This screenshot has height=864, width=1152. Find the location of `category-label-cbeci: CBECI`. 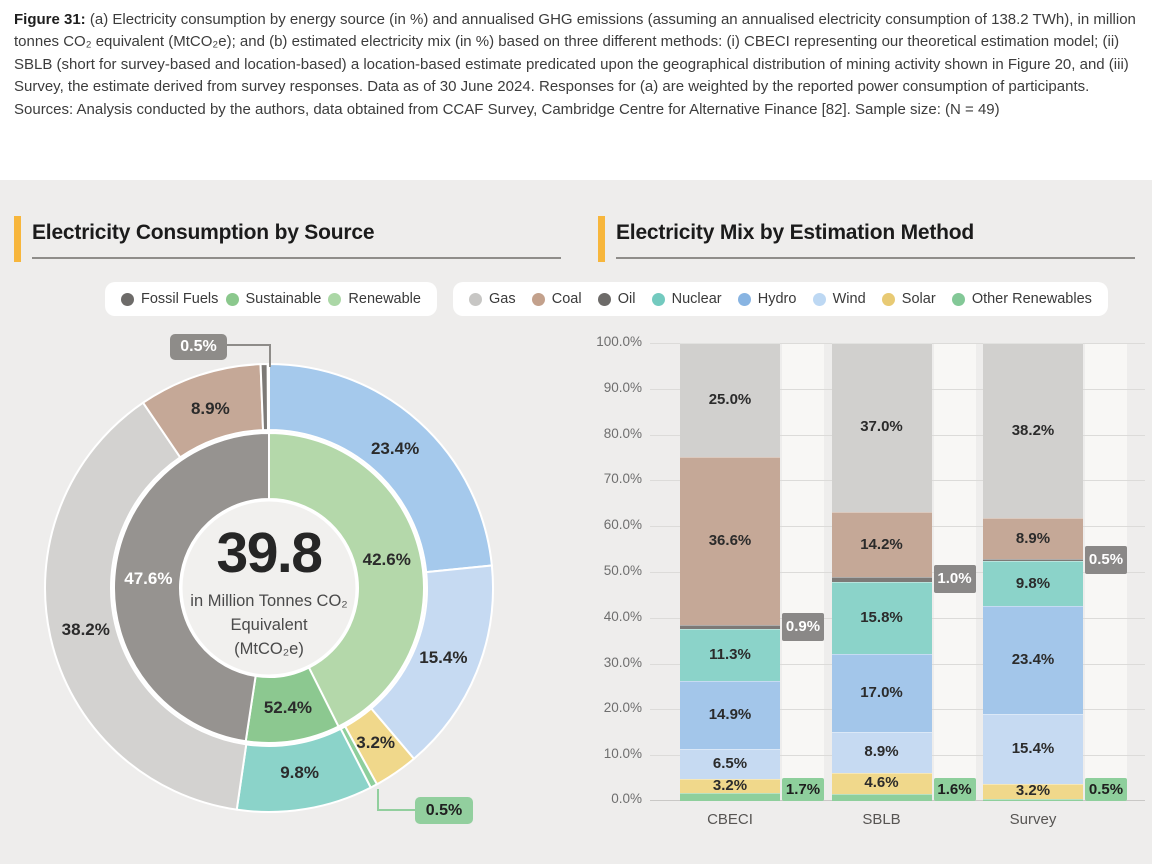

category-label-cbeci: CBECI is located at coordinates (730, 819).